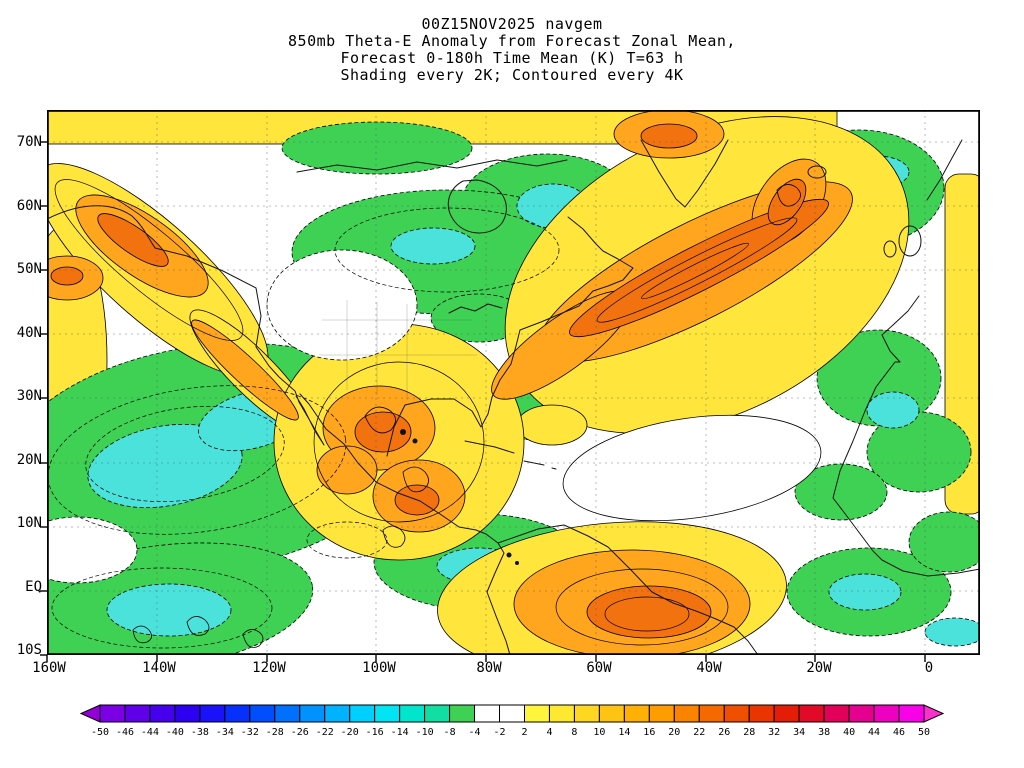 The height and width of the screenshot is (768, 1024). What do you see at coordinates (29, 523) in the screenshot?
I see `lat-label-10n: 10N` at bounding box center [29, 523].